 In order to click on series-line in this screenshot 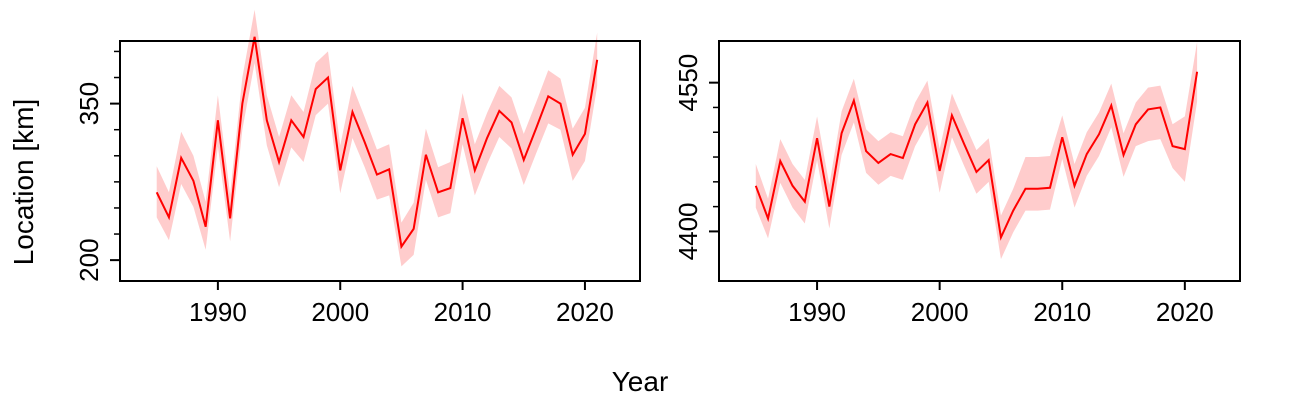, I will do `click(976, 156)`.